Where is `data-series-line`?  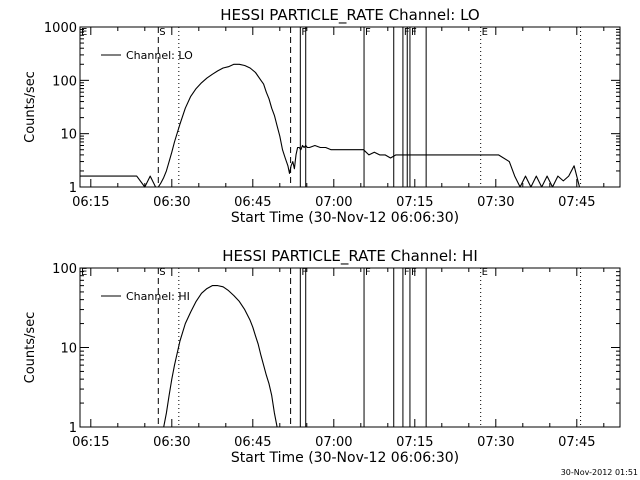 data-series-line is located at coordinates (220, 356).